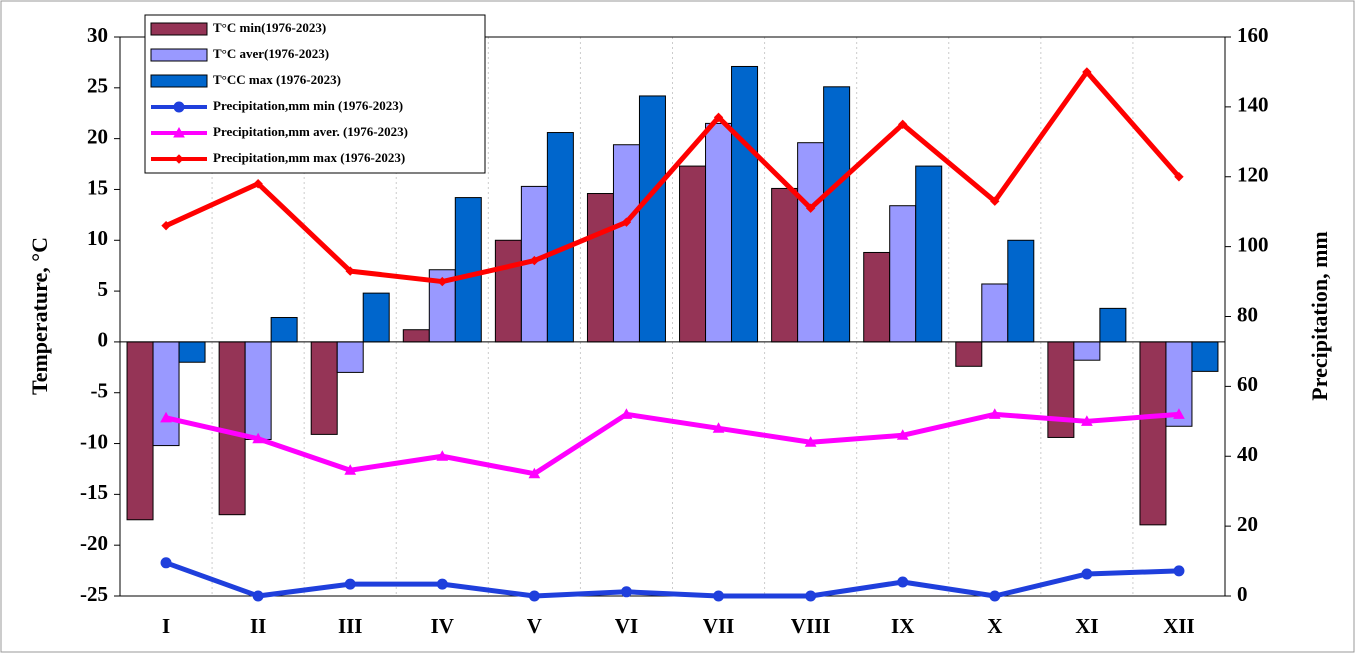  What do you see at coordinates (1242, 594) in the screenshot?
I see `y2-tick-label: 0` at bounding box center [1242, 594].